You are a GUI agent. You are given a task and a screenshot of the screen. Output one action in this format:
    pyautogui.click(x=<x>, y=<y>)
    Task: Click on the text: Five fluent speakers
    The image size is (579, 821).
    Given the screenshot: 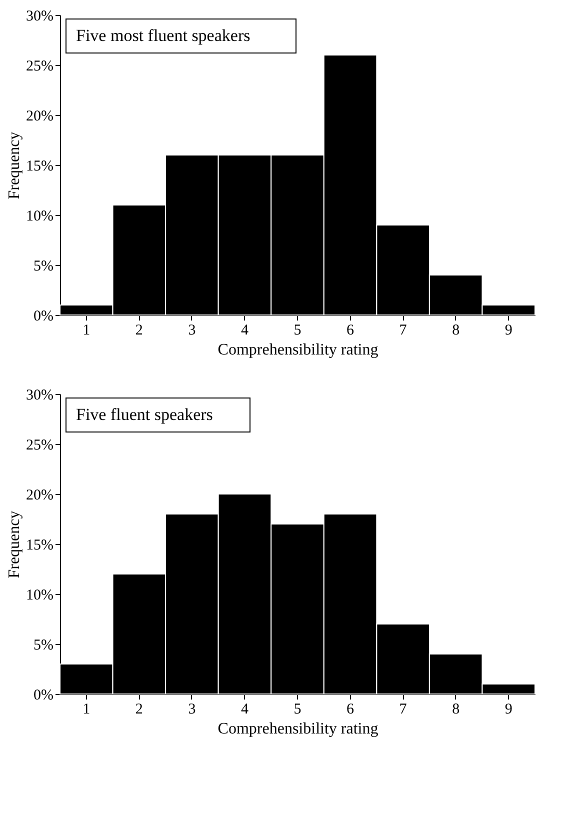 What is the action you would take?
    pyautogui.click(x=144, y=414)
    